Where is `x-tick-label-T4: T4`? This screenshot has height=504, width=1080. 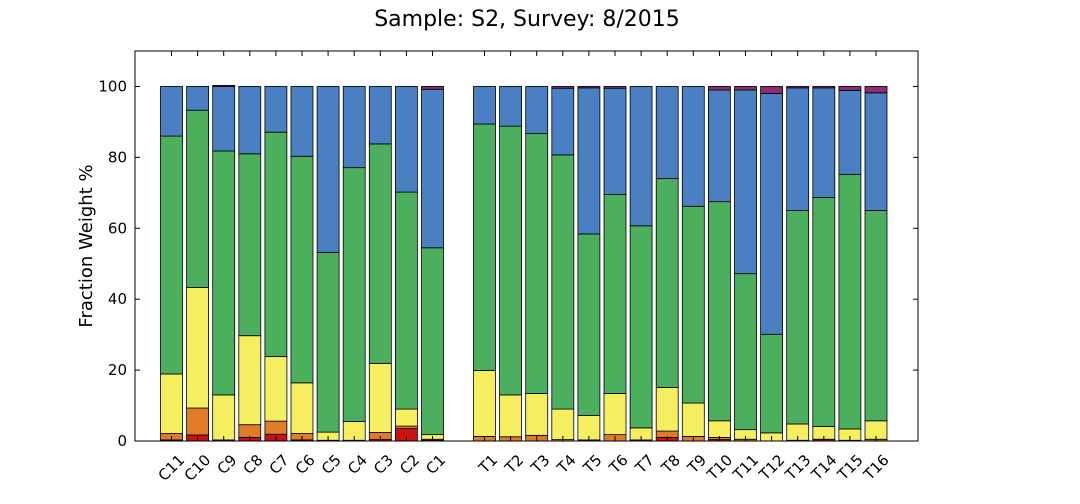
x-tick-label-T4: T4 is located at coordinates (566, 464).